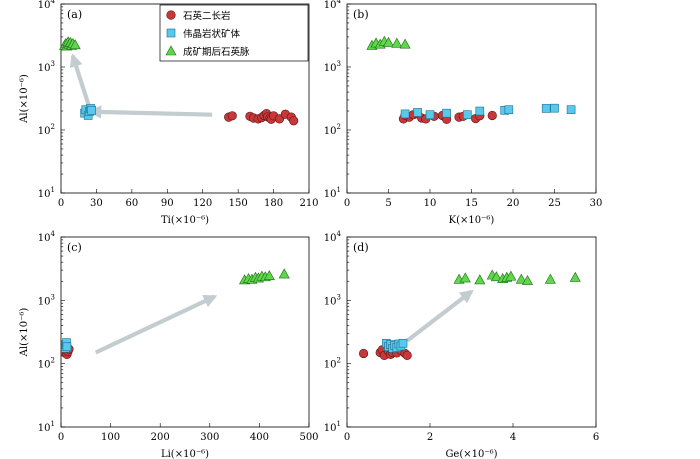 The height and width of the screenshot is (459, 700). I want to click on x-tick-label: 150, so click(238, 203).